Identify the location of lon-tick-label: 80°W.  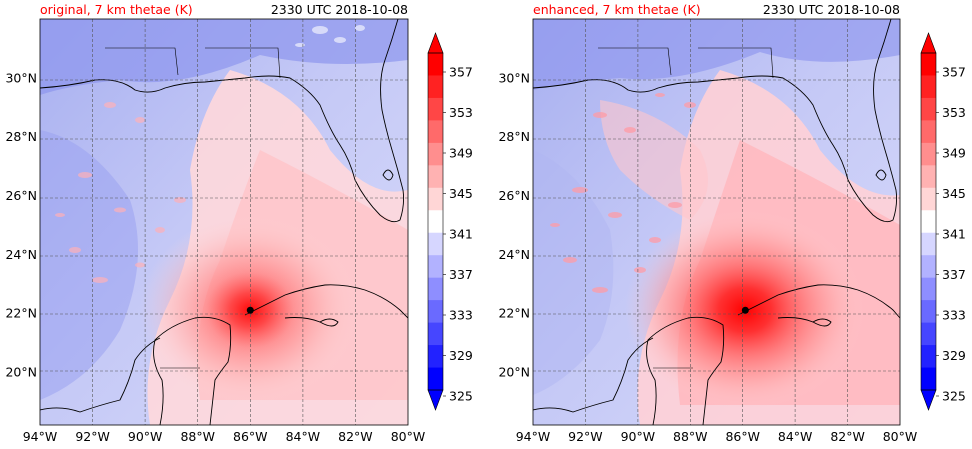
(408, 436).